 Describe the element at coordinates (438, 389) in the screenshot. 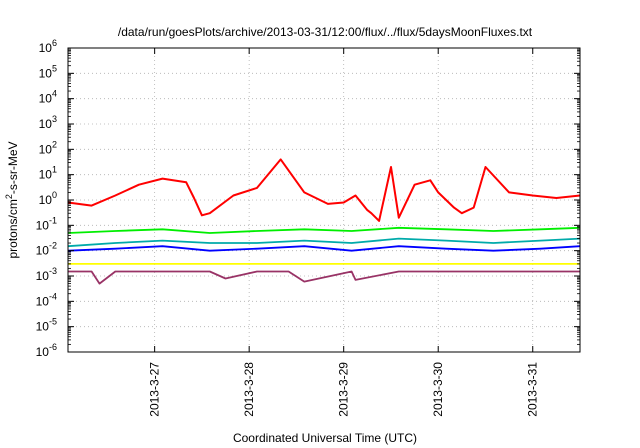

I see `x-tick-label: 2013-3-30` at that location.